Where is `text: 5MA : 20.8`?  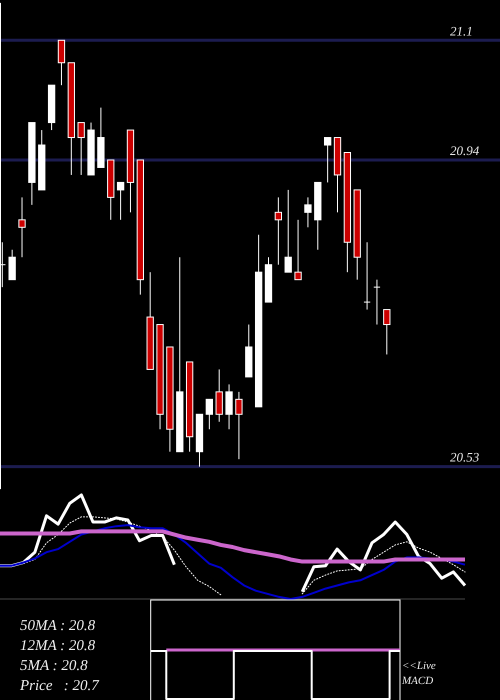
text: 5MA : 20.8 is located at coordinates (54, 666).